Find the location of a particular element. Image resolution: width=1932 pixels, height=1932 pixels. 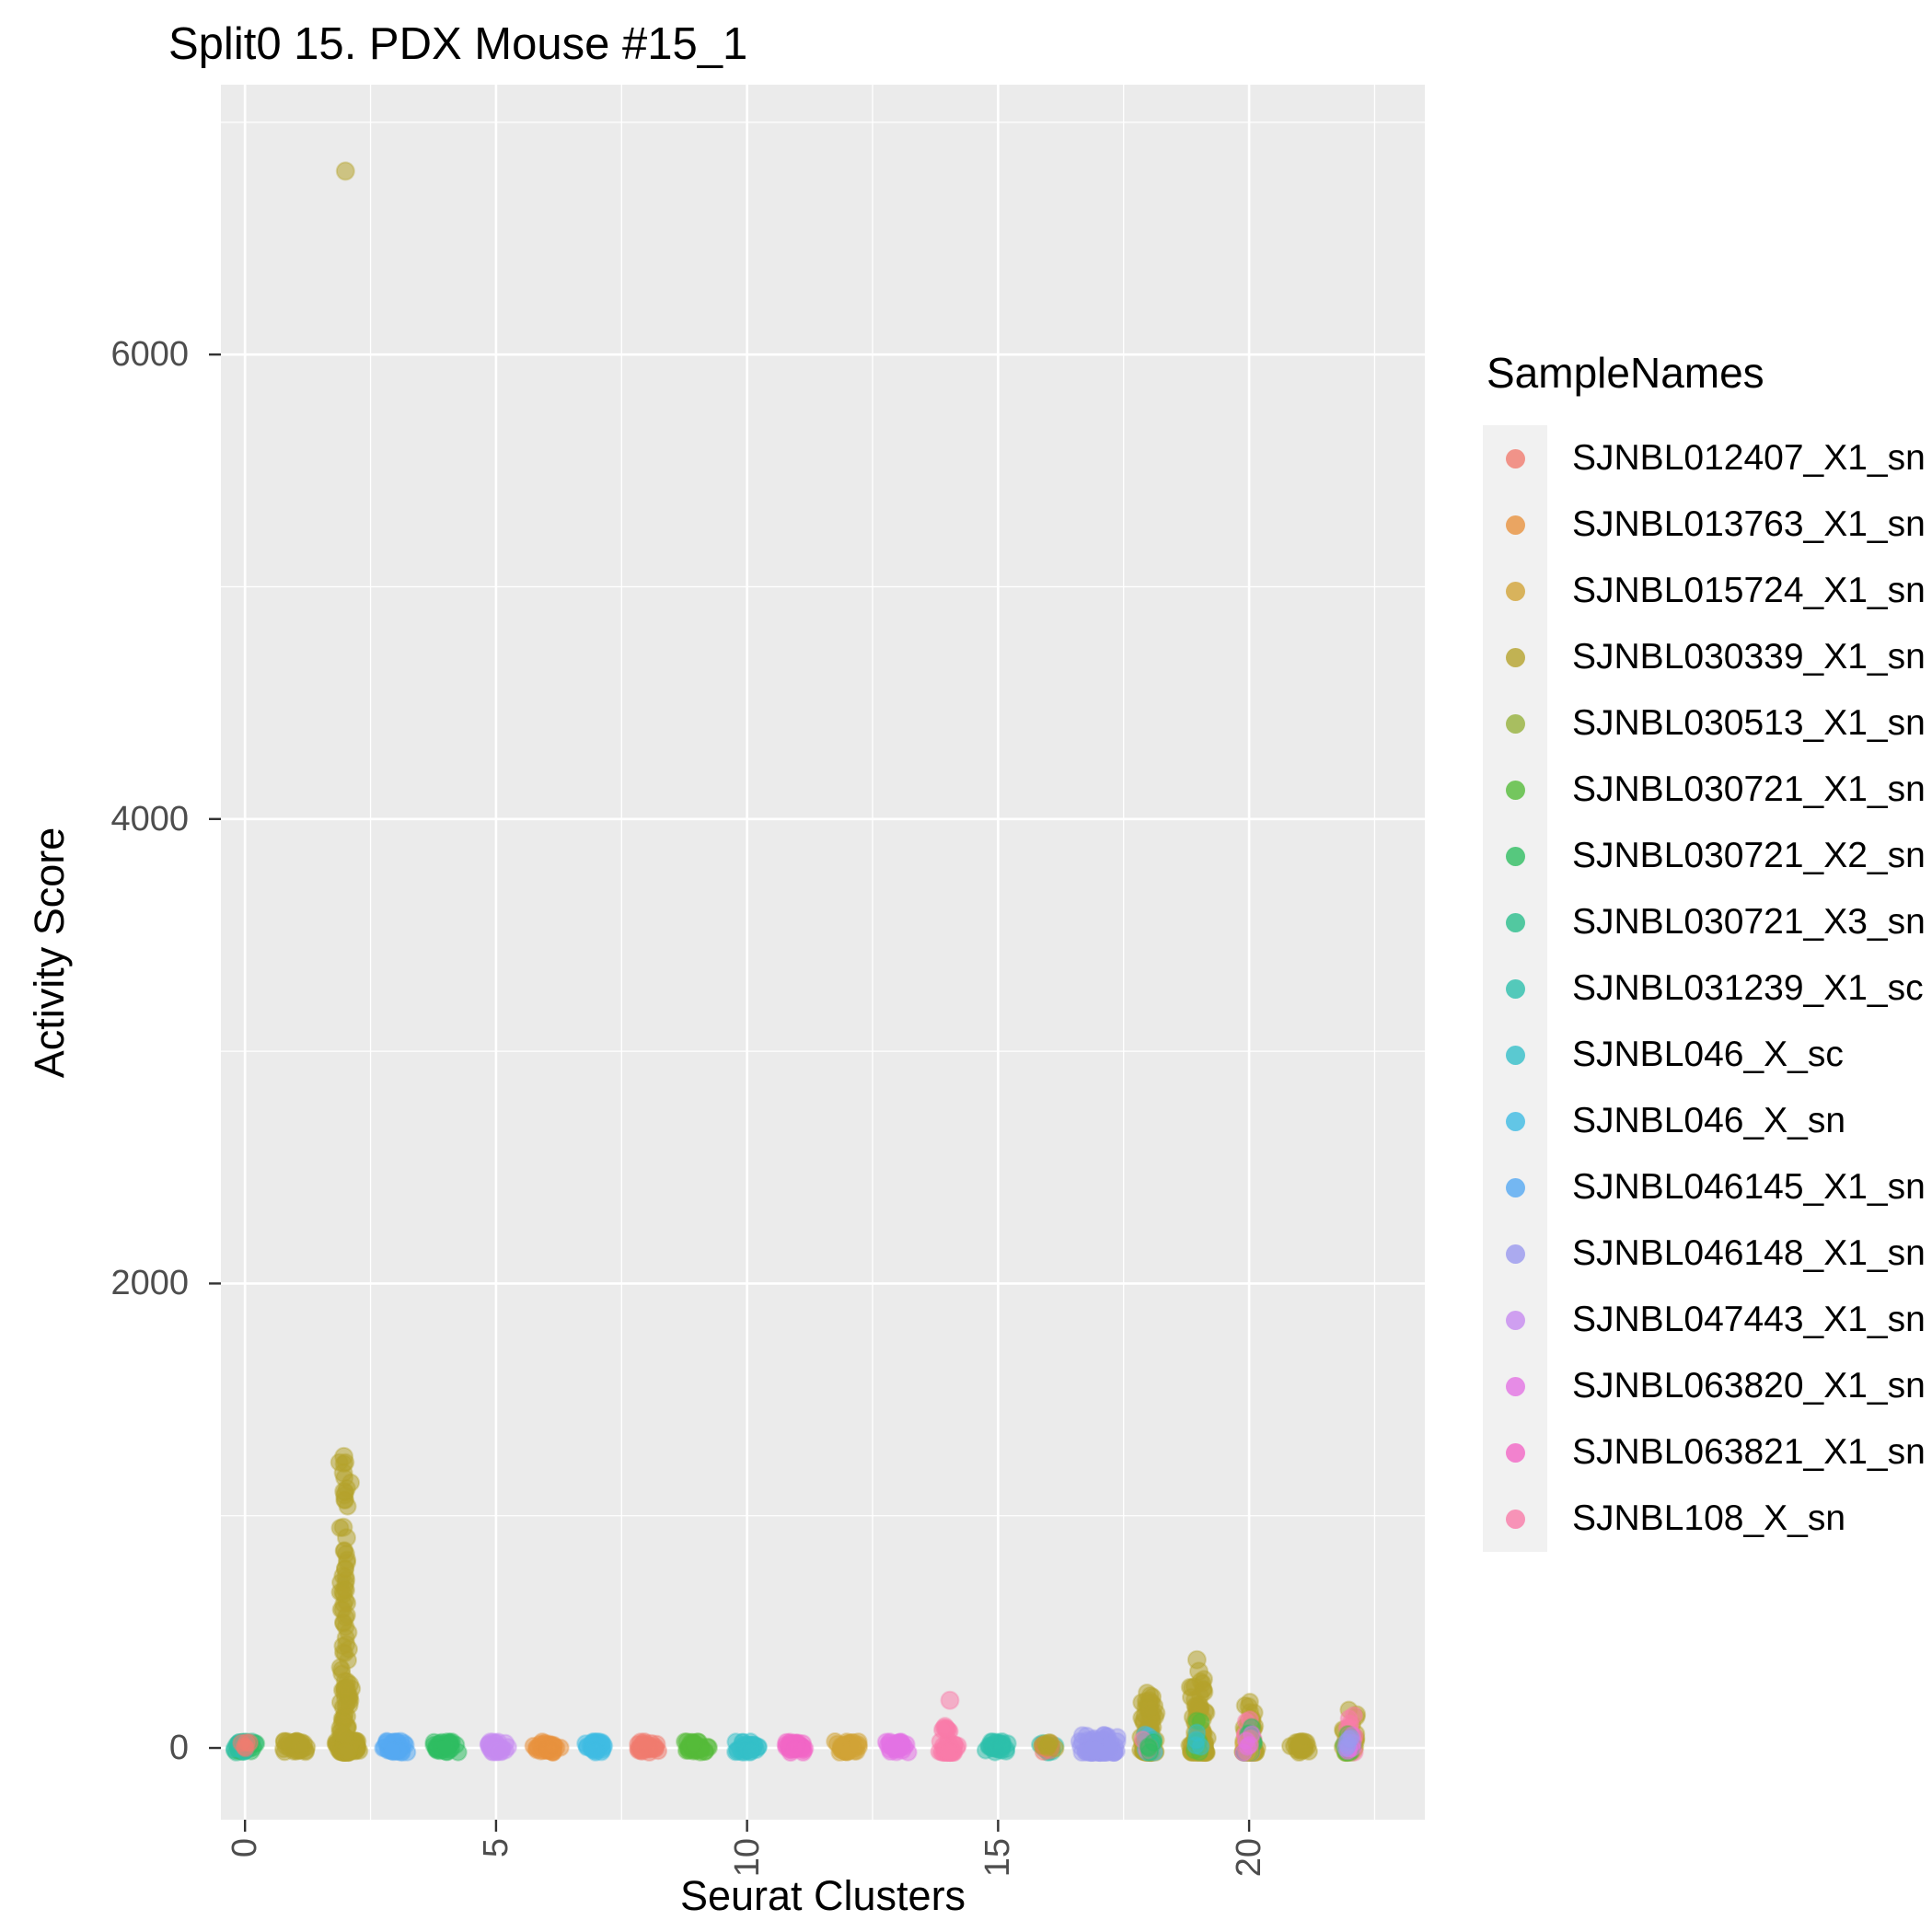

legend-item: SJNBL012407_X1_sn is located at coordinates (1705, 459).